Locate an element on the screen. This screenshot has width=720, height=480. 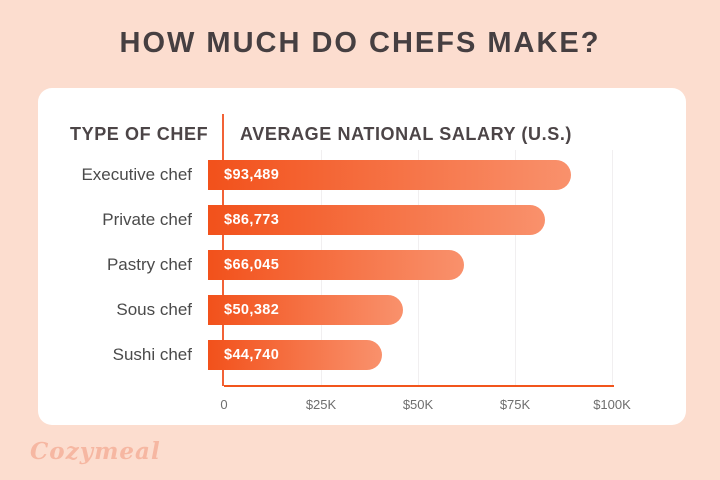
category-label: Executive chef is located at coordinates (136, 174).